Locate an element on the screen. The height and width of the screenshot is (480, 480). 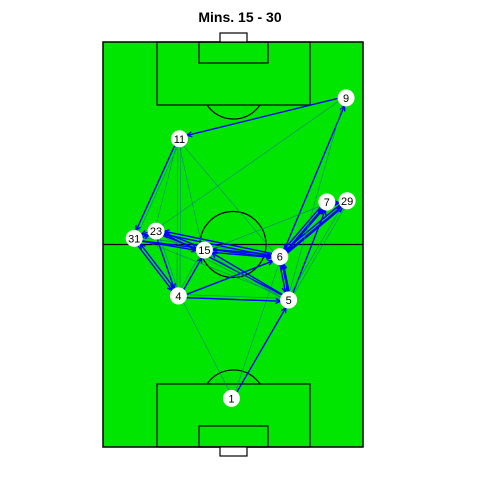
player-node-1: 1 is located at coordinates (231, 398).